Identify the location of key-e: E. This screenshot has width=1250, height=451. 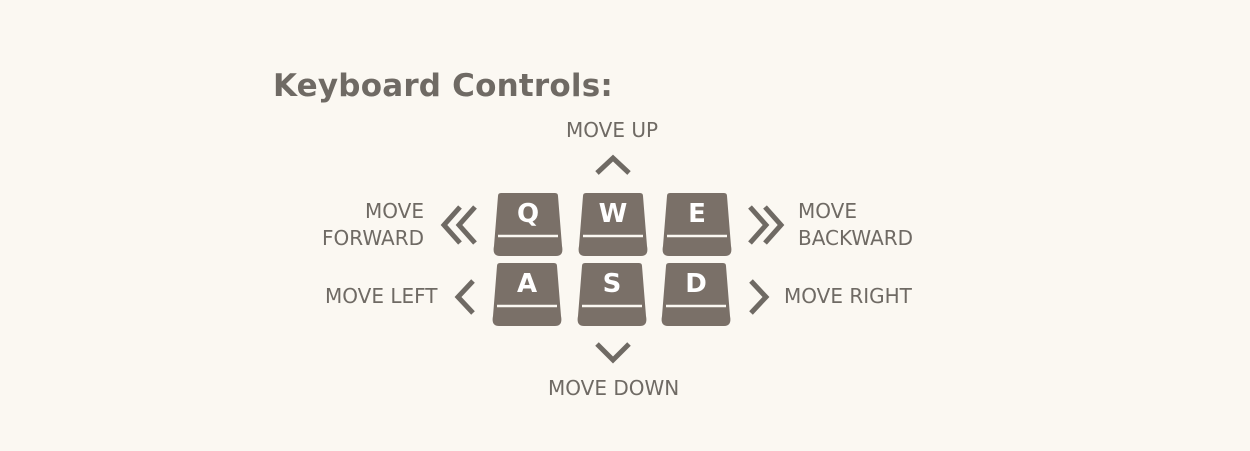
(697, 224).